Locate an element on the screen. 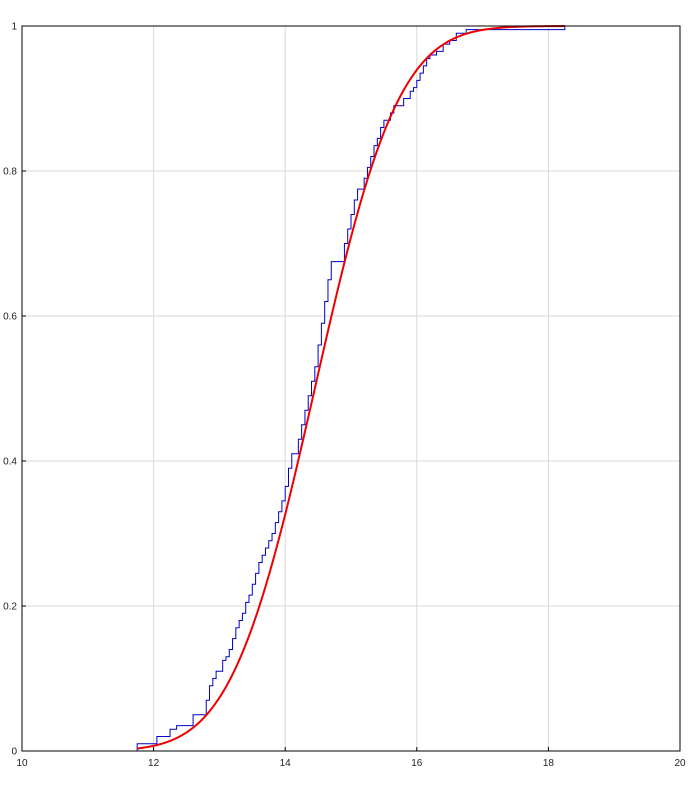  y-tick-label: 1 is located at coordinates (14, 27).